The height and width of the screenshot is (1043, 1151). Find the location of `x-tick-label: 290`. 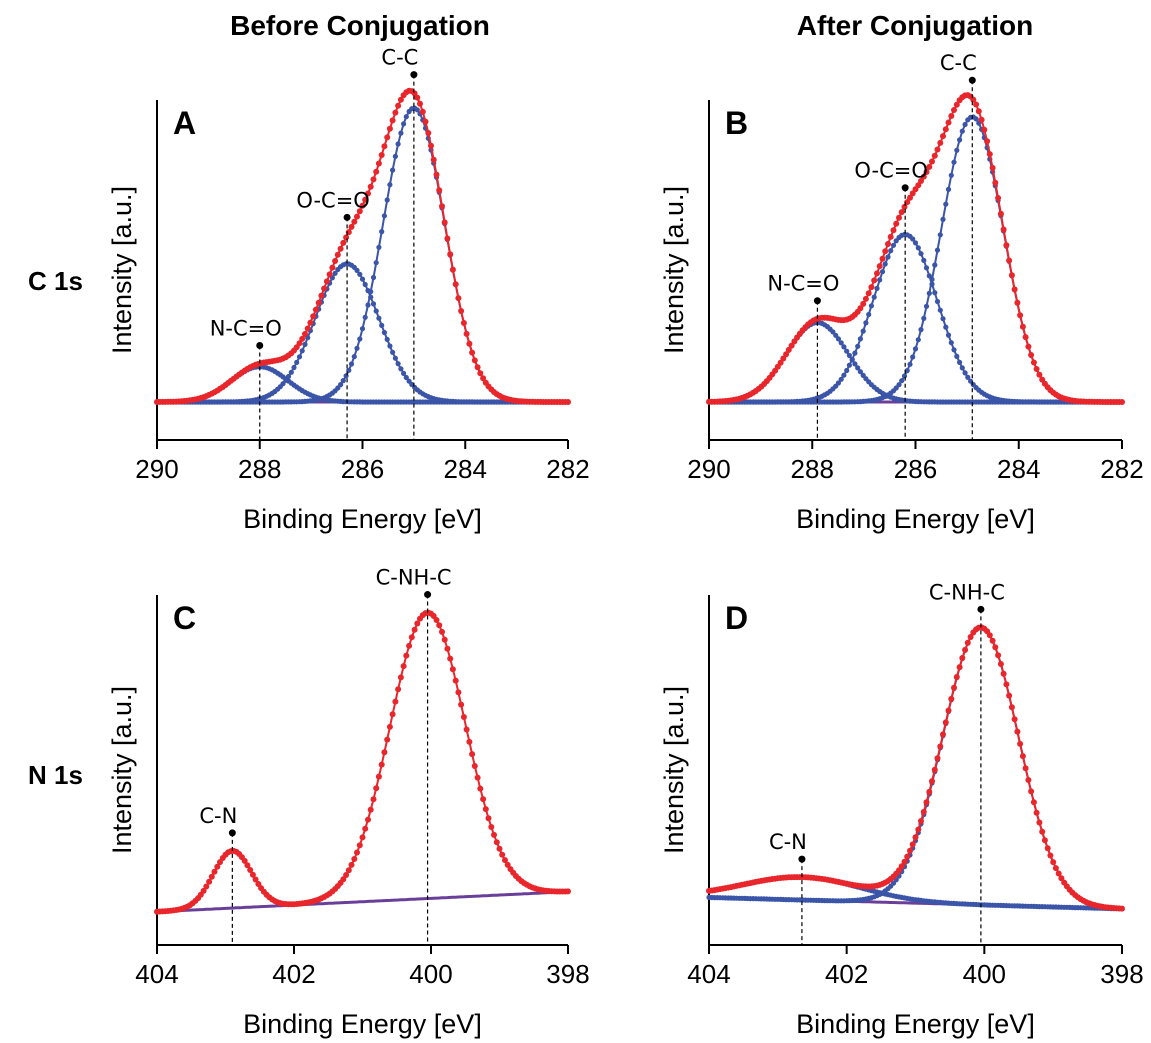

x-tick-label: 290 is located at coordinates (708, 469).